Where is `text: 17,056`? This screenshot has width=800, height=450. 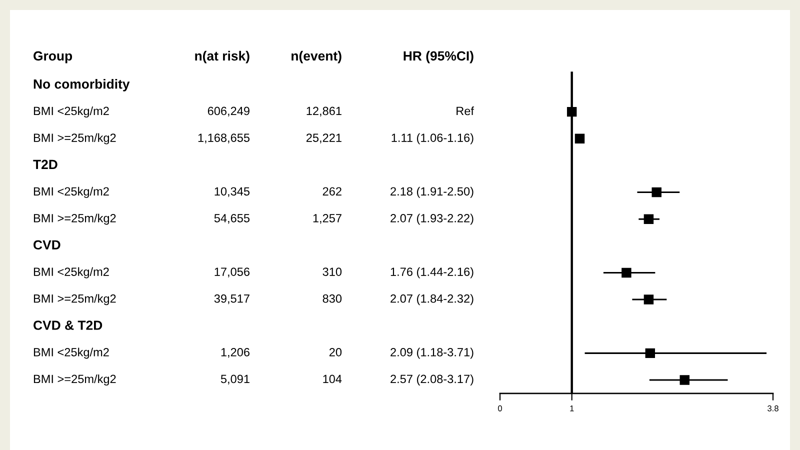 text: 17,056 is located at coordinates (232, 273).